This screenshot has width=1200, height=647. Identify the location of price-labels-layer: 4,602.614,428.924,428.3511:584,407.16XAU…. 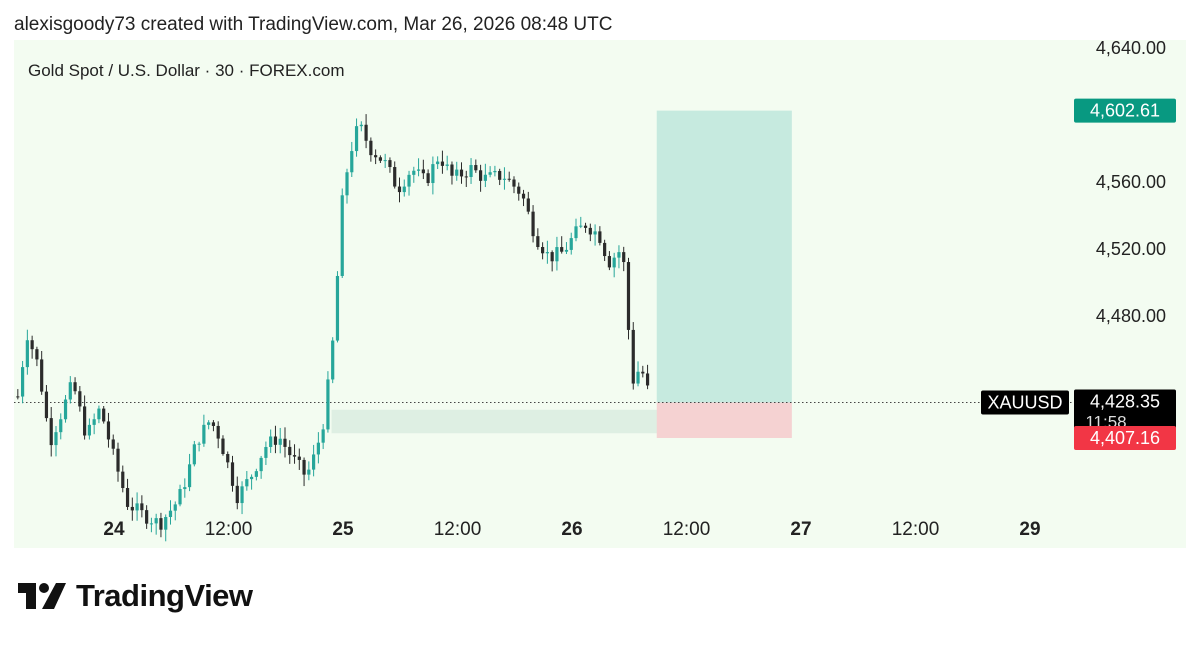
(1078, 274).